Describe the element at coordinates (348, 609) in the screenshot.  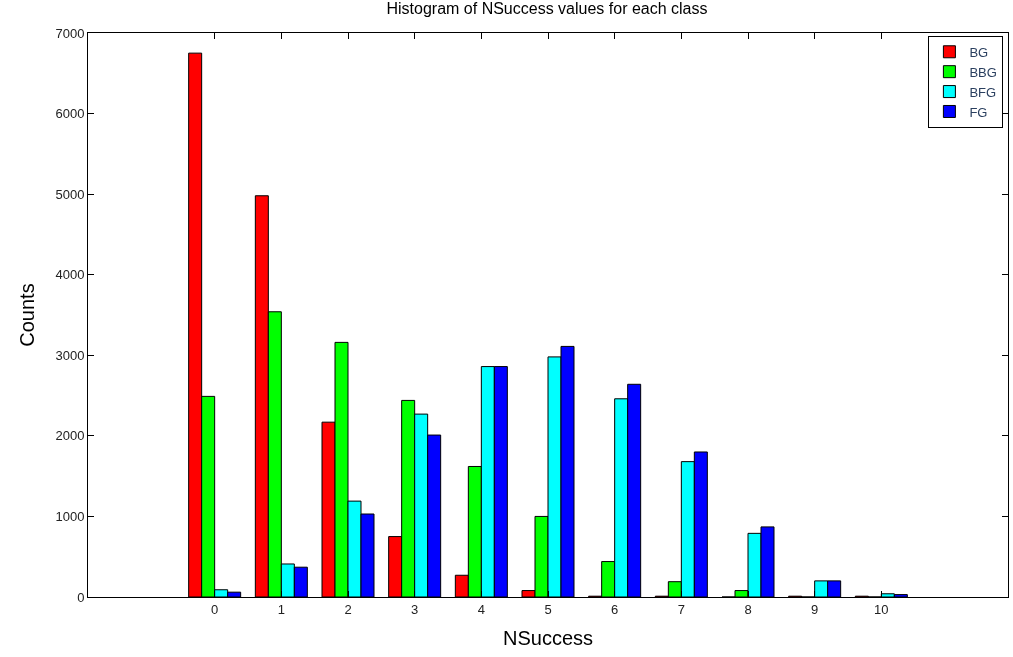
I see `x-tick-label: 2` at that location.